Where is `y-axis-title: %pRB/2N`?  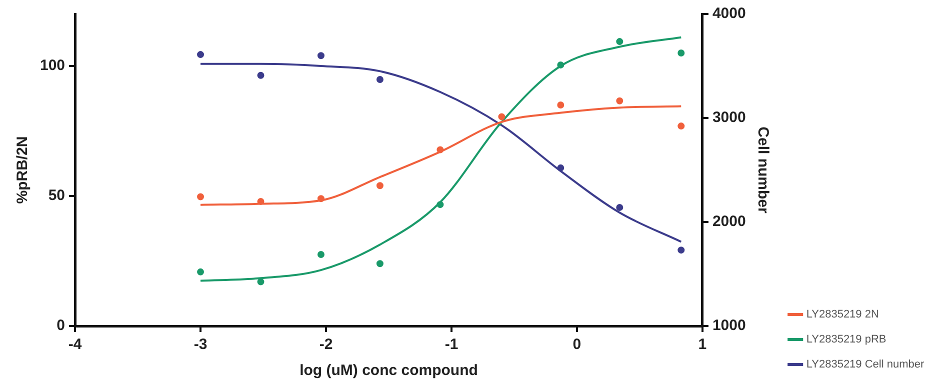
y-axis-title: %pRB/2N is located at coordinates (23, 170).